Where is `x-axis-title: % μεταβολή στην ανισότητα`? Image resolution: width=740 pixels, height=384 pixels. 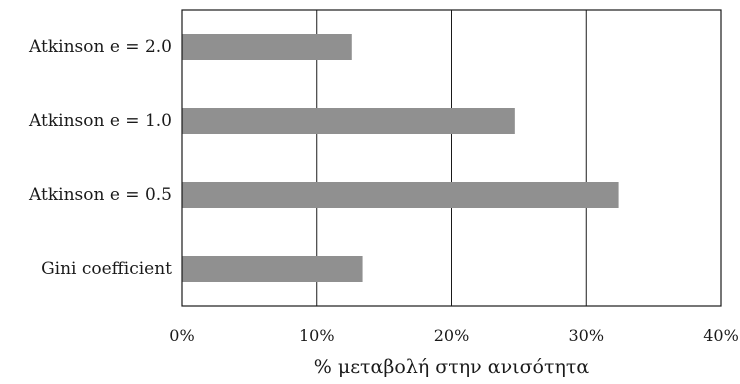
x-axis-title: % μεταβολή στην ανισότητα is located at coordinates (452, 367).